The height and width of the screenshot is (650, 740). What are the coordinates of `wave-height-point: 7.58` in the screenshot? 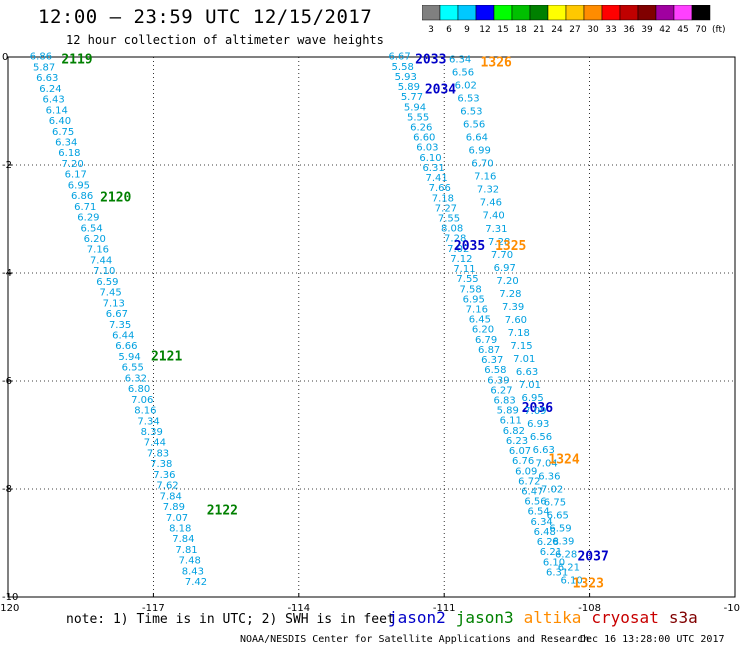 It's located at (471, 289).